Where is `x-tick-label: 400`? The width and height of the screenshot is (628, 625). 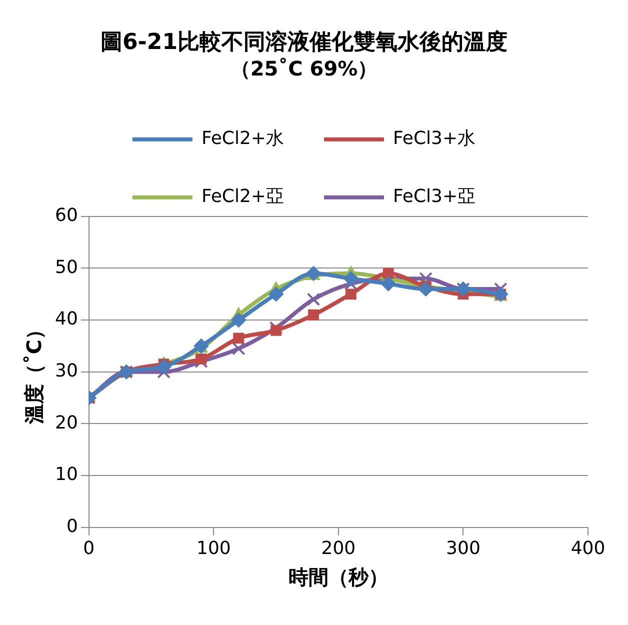
x-tick-label: 400 is located at coordinates (588, 548).